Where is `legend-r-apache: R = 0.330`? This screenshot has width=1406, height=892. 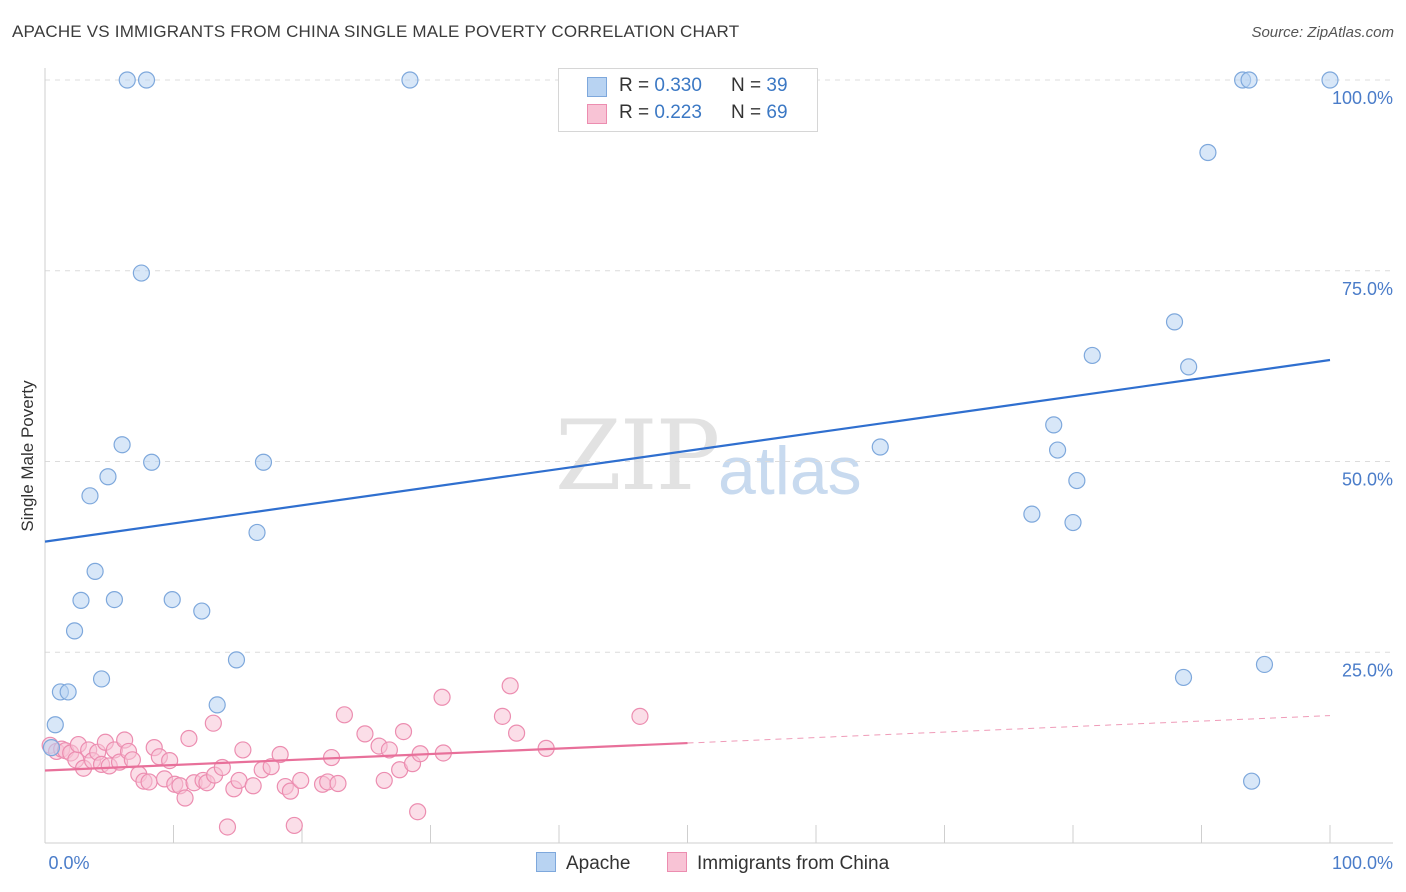
legend-r-apache: R = 0.330 is located at coordinates (660, 85).